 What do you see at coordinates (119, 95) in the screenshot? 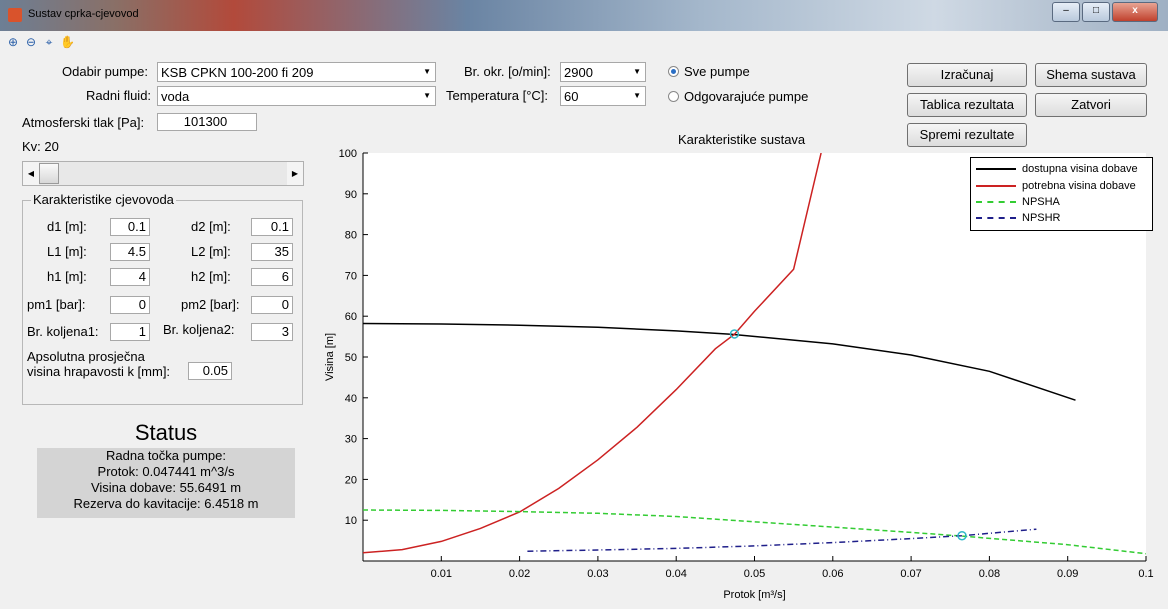
I see `fluid-label: Radni fluid:` at bounding box center [119, 95].